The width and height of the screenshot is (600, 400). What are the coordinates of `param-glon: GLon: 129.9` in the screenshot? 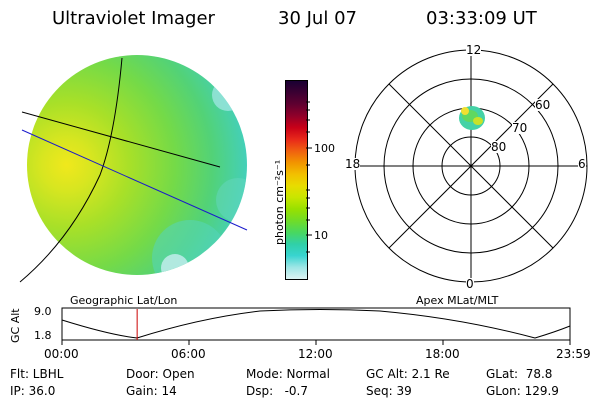 It's located at (522, 391).